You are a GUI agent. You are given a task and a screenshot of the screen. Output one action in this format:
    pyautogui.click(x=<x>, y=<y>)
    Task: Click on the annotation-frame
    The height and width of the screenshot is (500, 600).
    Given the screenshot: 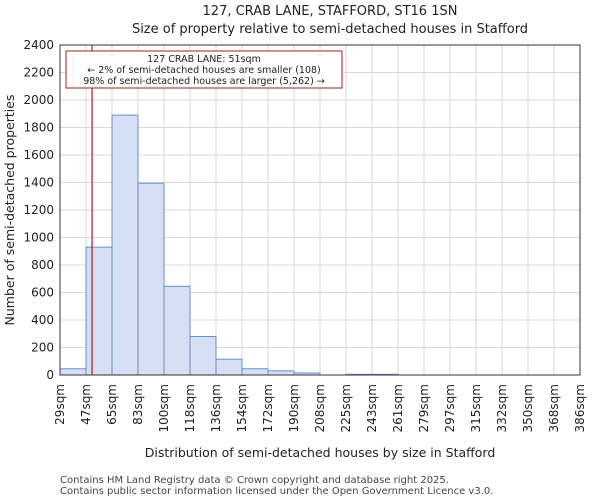 What is the action you would take?
    pyautogui.click(x=204, y=69)
    